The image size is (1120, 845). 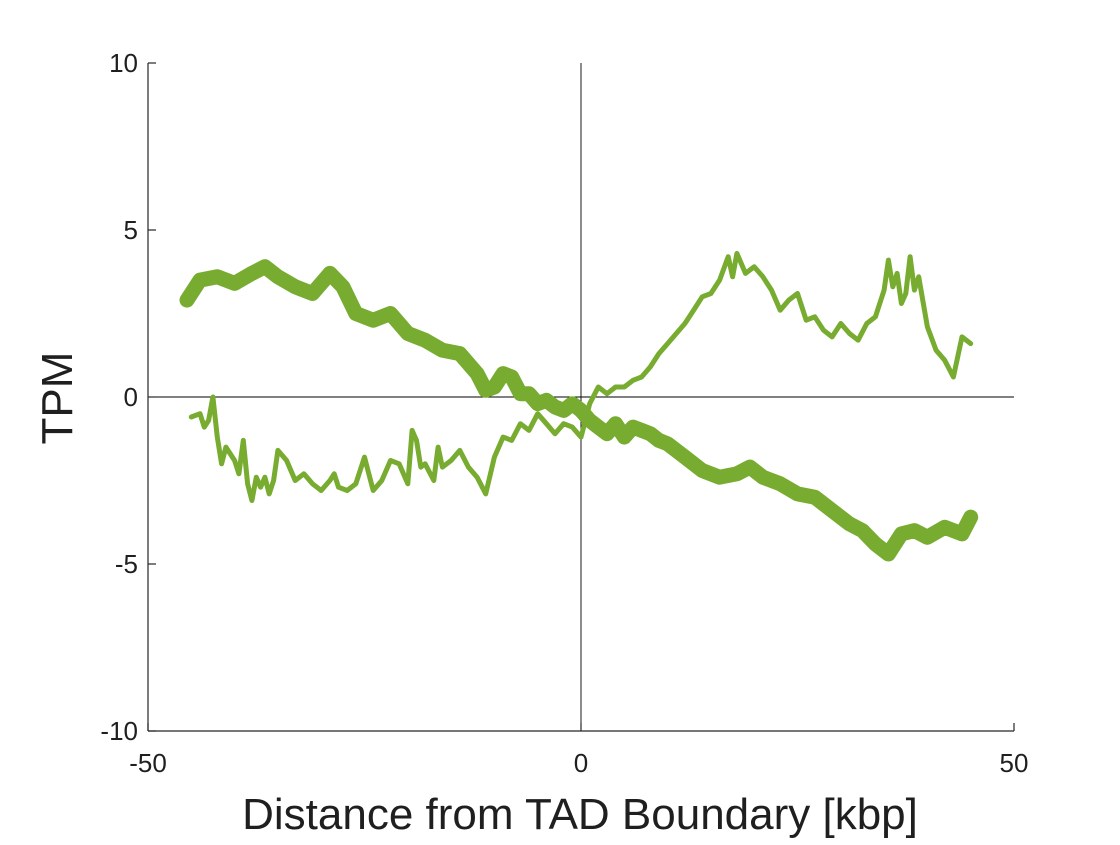 What do you see at coordinates (148, 763) in the screenshot?
I see `x-tick-label: -50` at bounding box center [148, 763].